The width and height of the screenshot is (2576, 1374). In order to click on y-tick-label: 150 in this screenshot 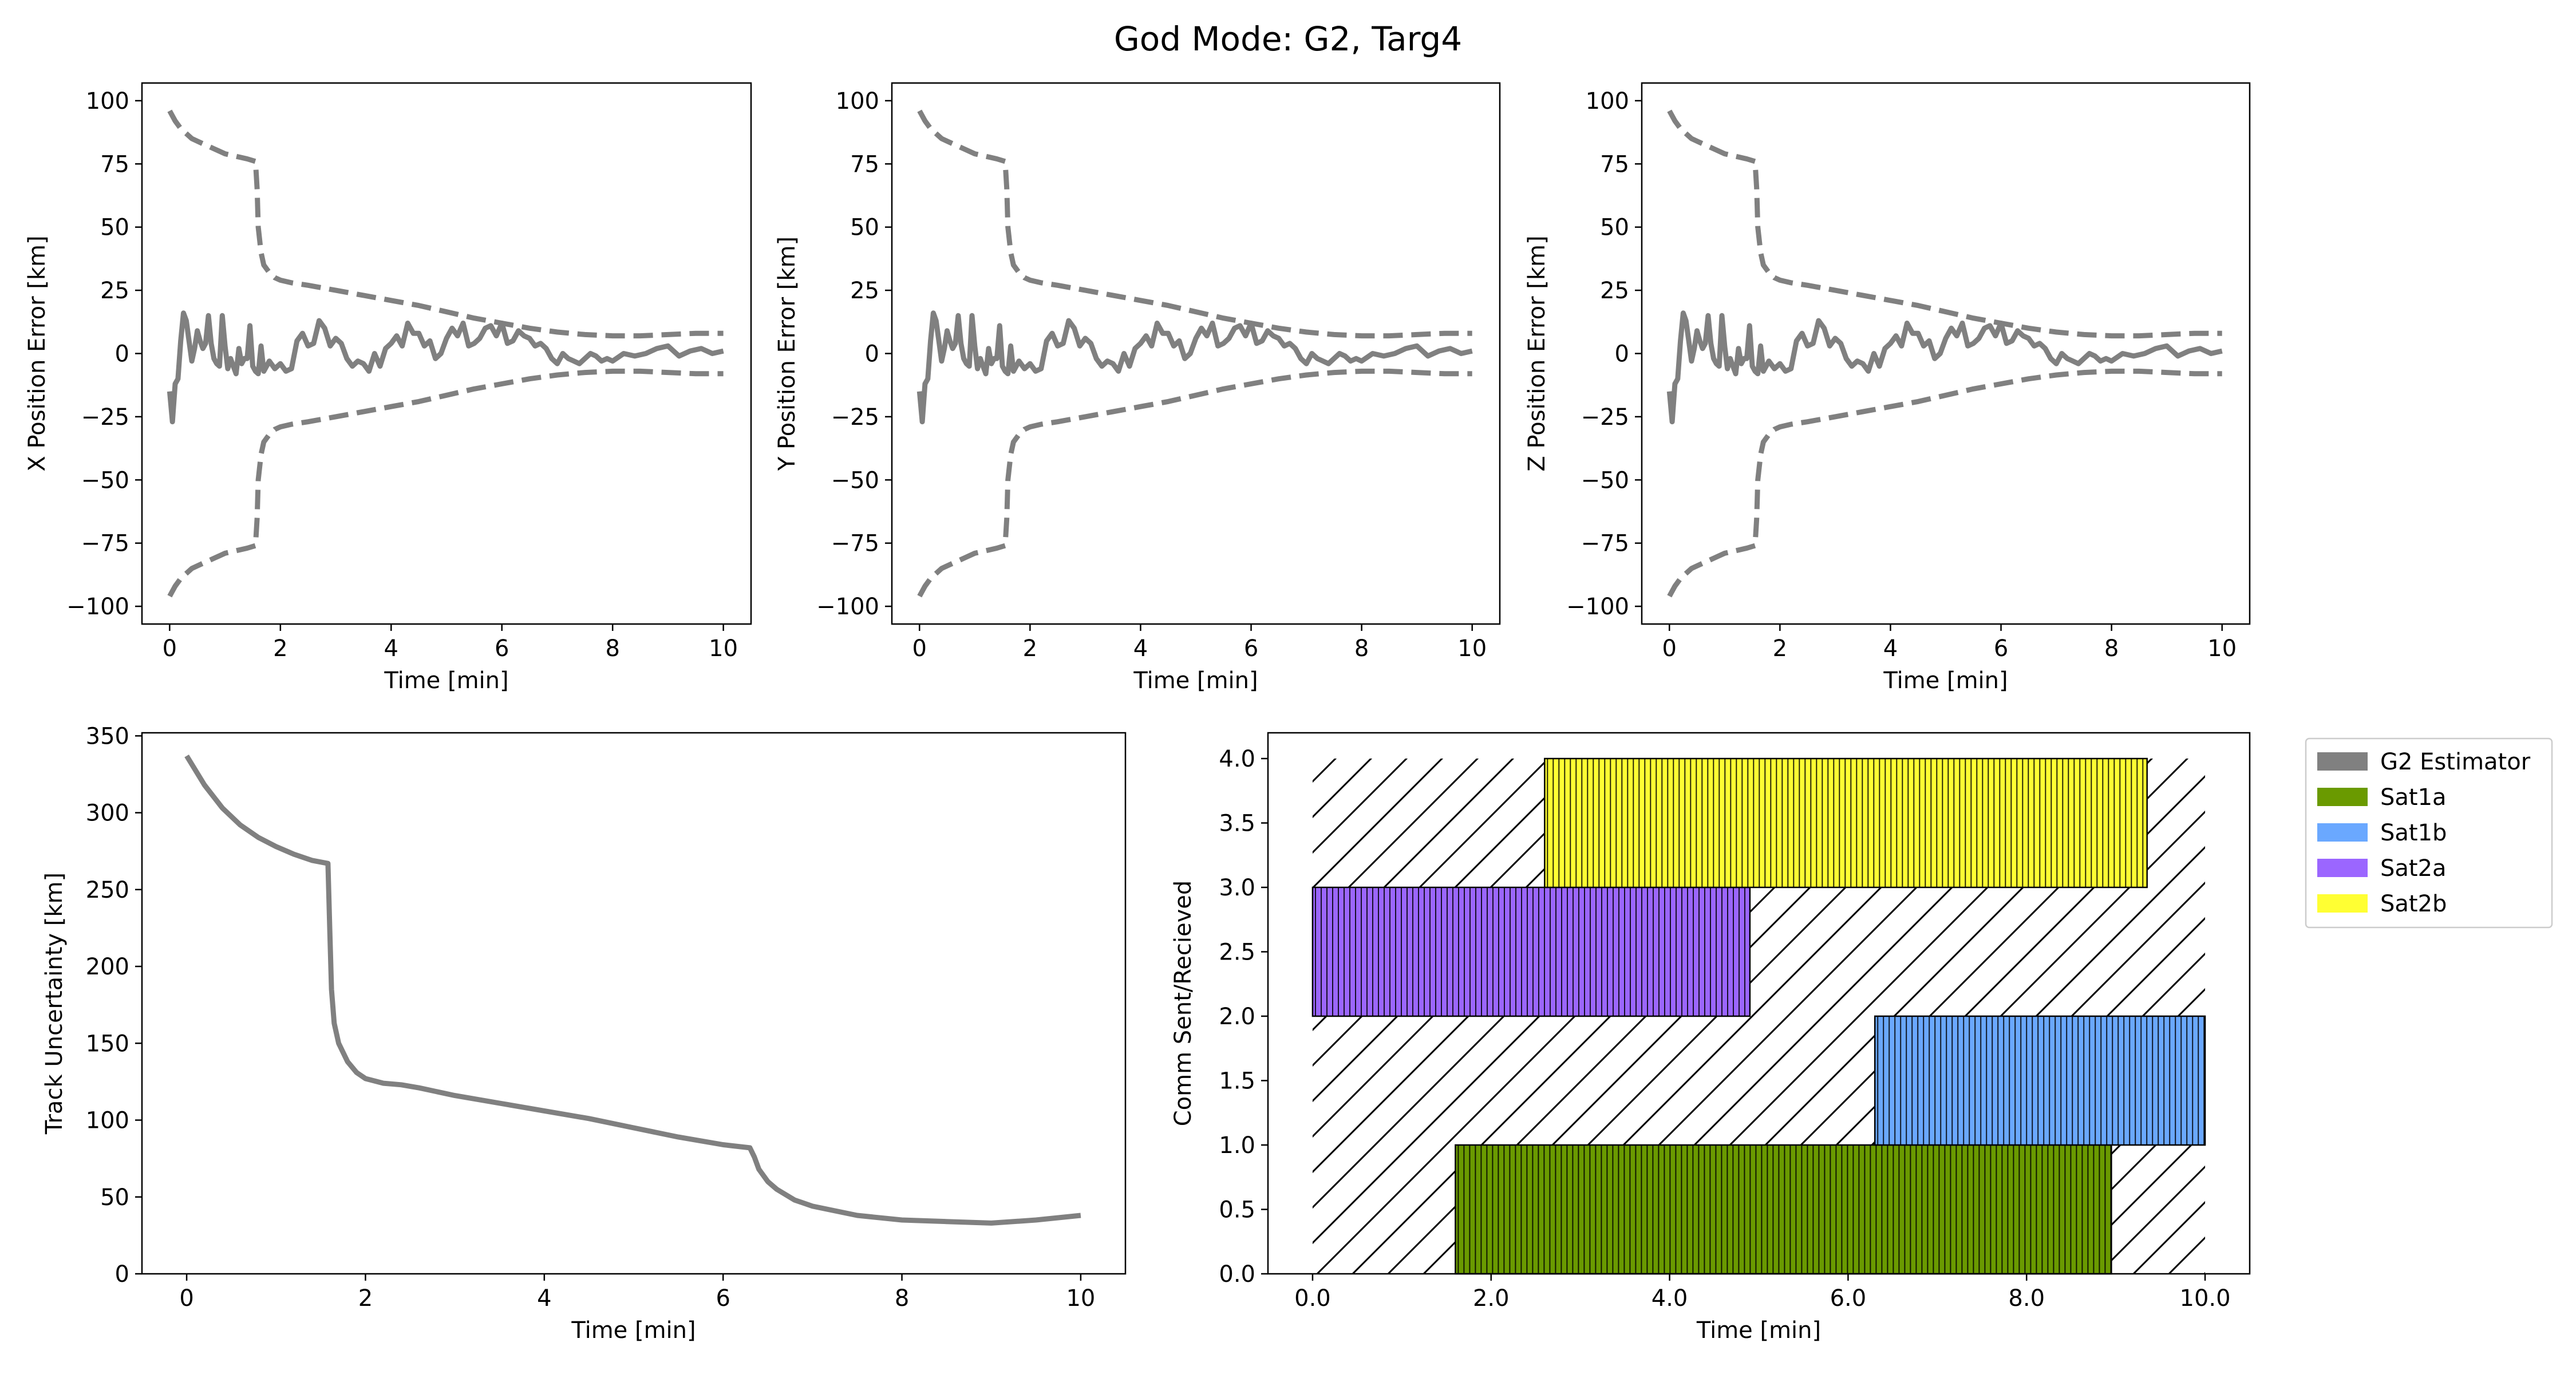, I will do `click(107, 1043)`.